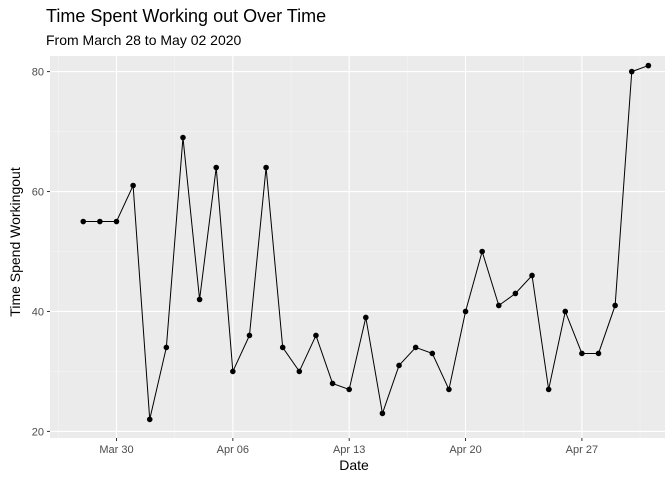  Describe the element at coordinates (144, 40) in the screenshot. I see `chart-subtitle: From March 28 to May 02 2020` at that location.